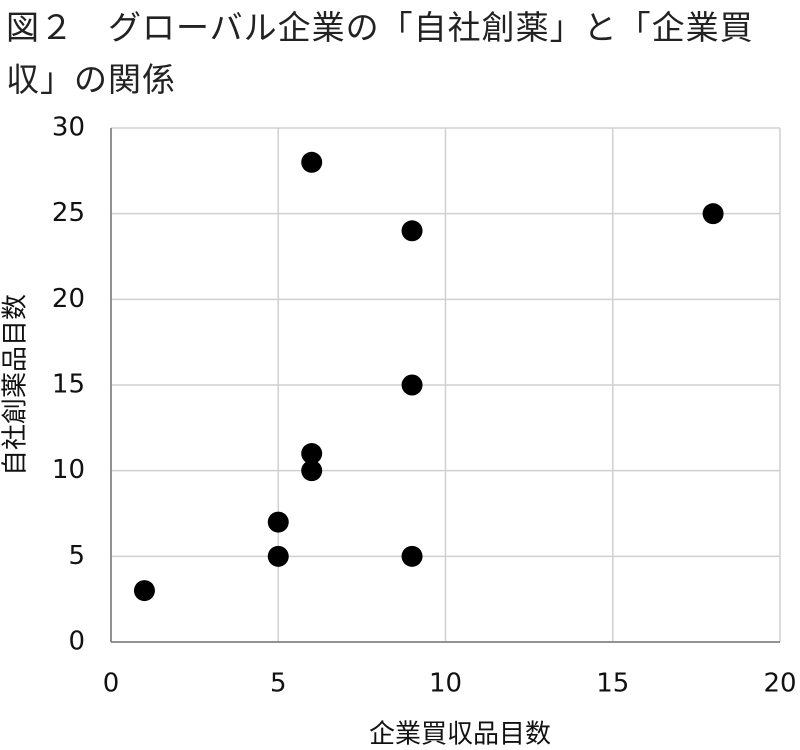 This screenshot has width=800, height=750. I want to click on y-tick-label: 15, so click(68, 385).